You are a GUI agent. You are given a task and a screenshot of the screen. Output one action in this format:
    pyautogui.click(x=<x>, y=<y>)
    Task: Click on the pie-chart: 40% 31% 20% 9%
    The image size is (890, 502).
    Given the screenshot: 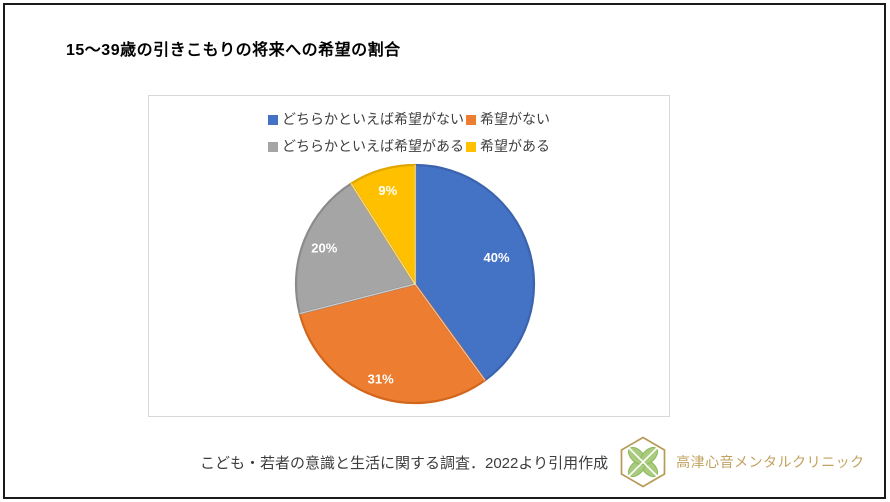 What is the action you would take?
    pyautogui.click(x=415, y=284)
    